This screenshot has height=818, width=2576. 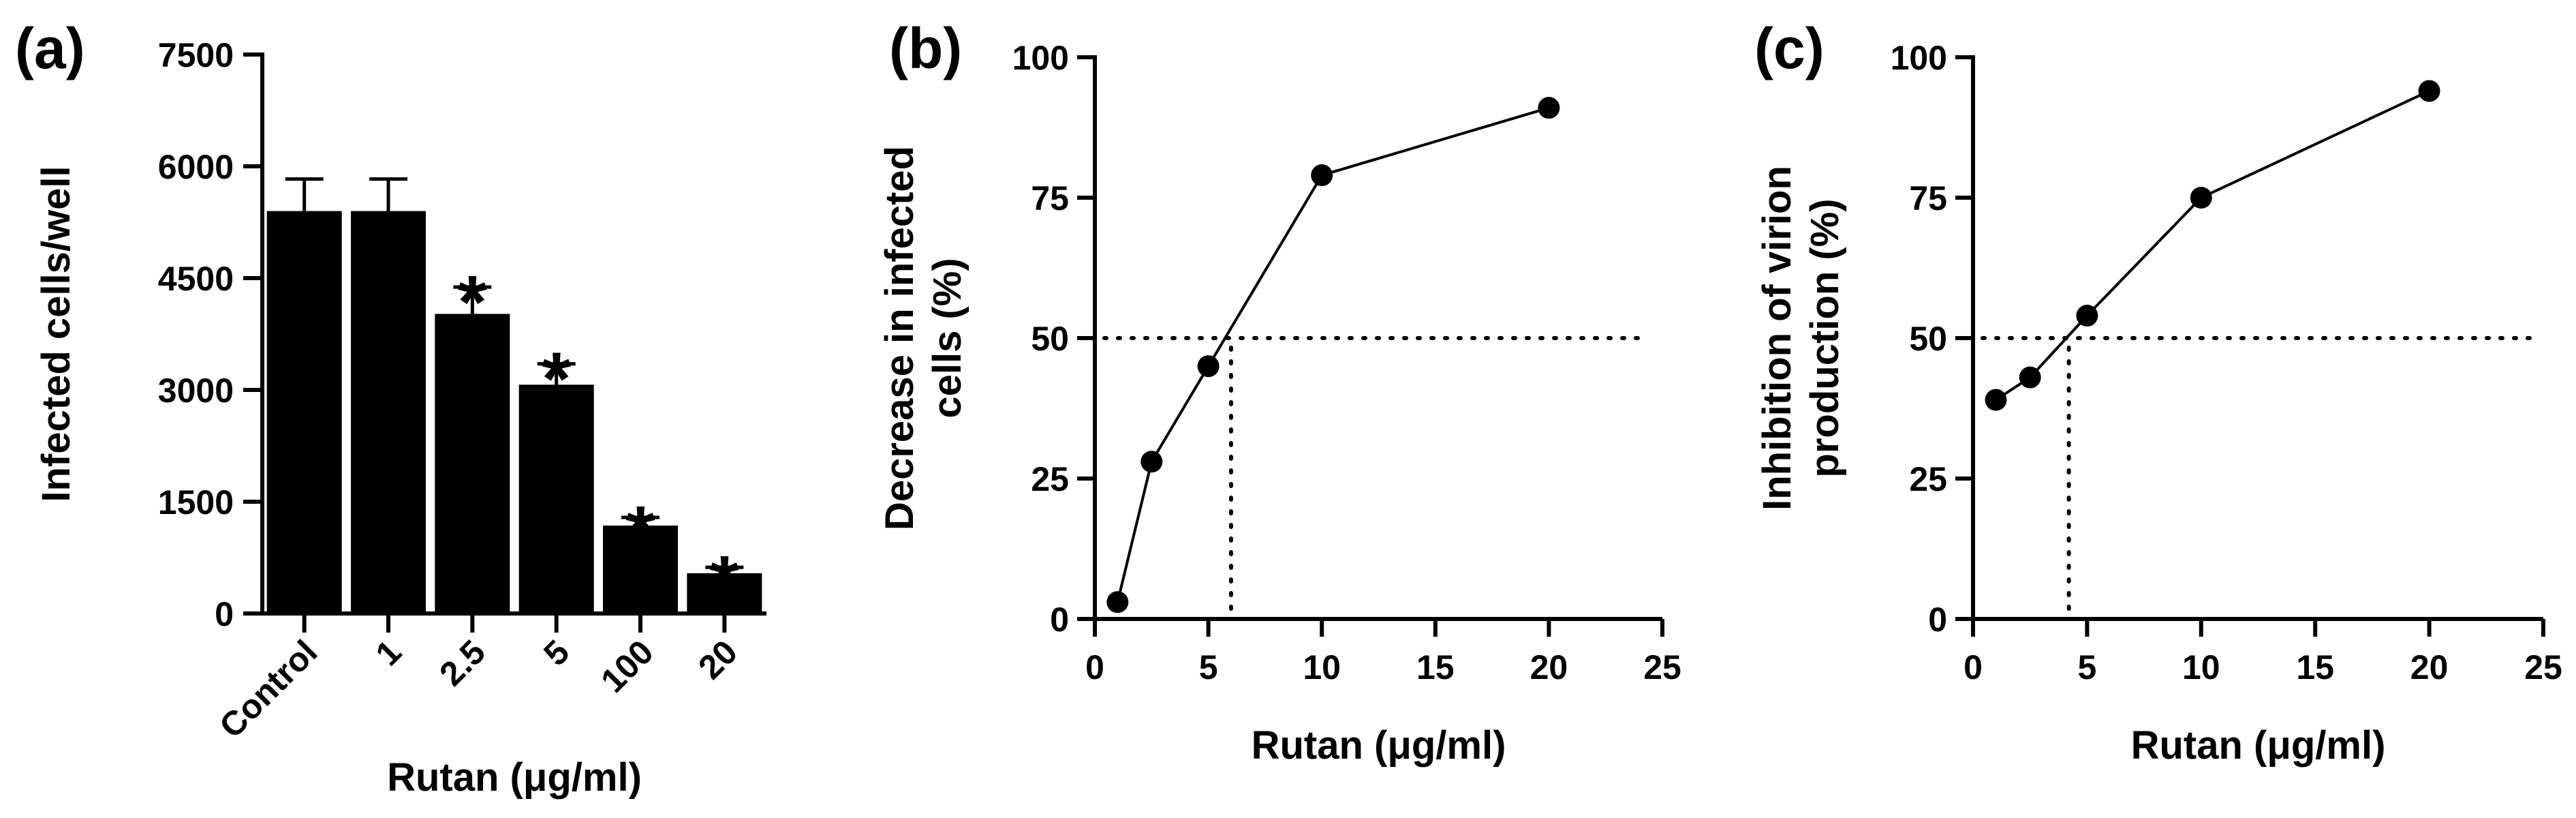 What do you see at coordinates (1050, 198) in the screenshot?
I see `panel-b-y-tick-label: 75` at bounding box center [1050, 198].